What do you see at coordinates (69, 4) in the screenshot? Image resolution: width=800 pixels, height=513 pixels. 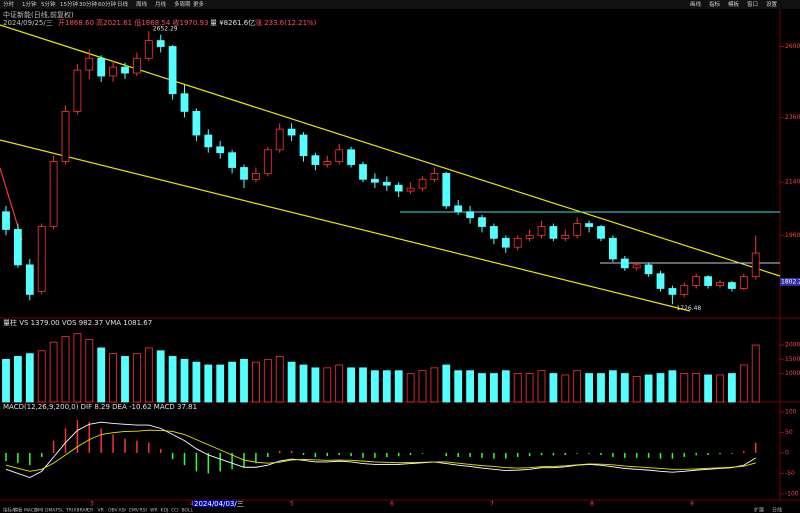 I see `toolbar-item: 15分钟` at bounding box center [69, 4].